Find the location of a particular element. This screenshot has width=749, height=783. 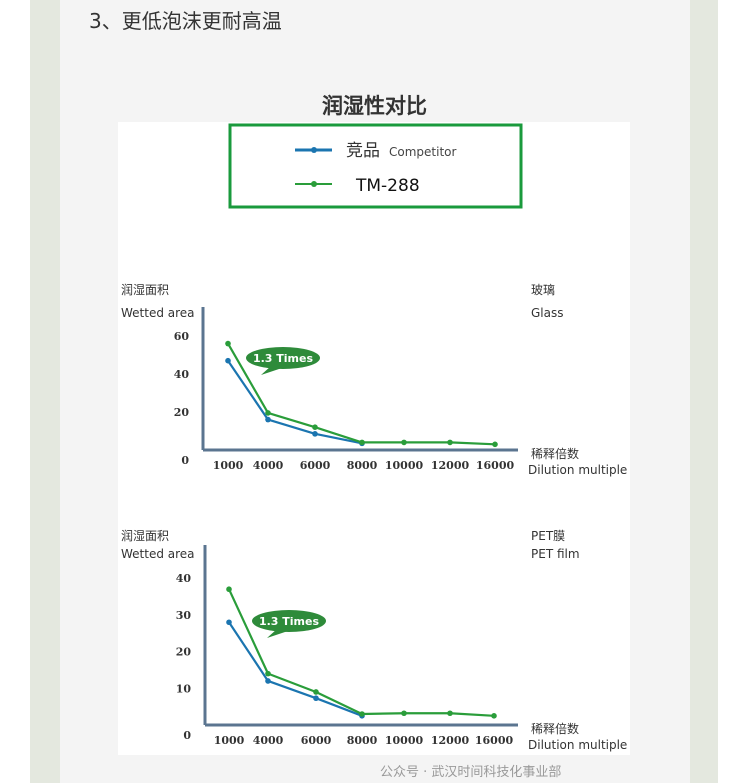

substrate-label-cn: PET膜 is located at coordinates (548, 536).